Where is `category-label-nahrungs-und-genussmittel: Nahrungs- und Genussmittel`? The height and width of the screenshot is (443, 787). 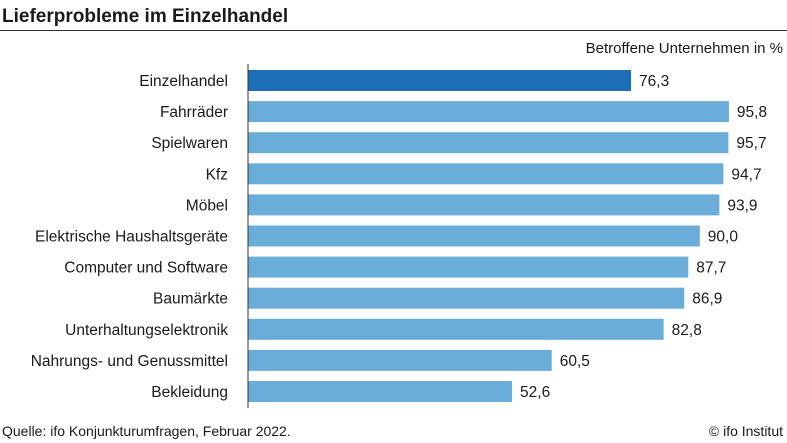
category-label-nahrungs-und-genussmittel: Nahrungs- und Genussmittel is located at coordinates (129, 361).